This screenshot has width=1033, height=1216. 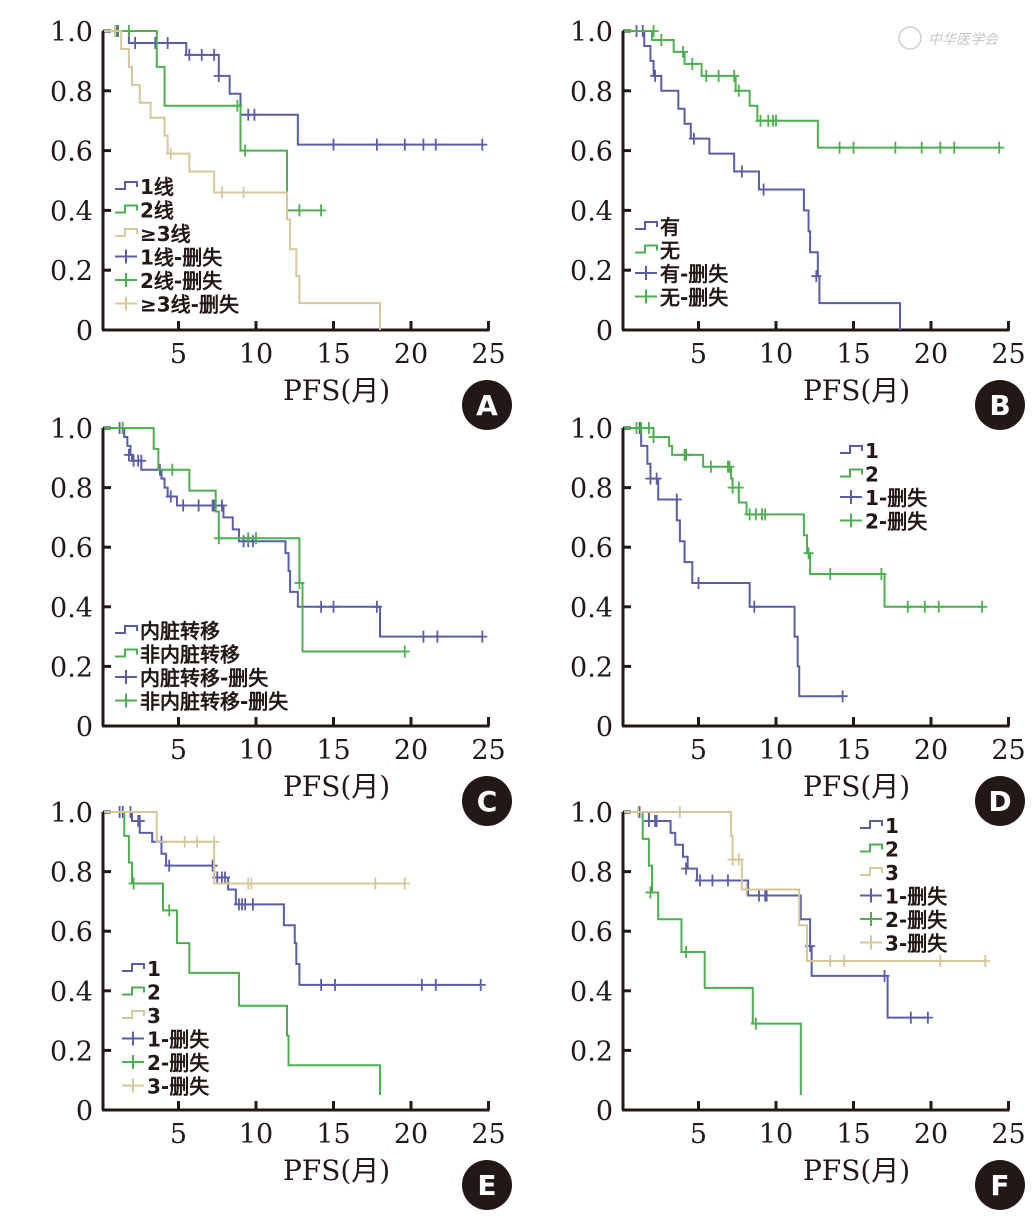 I want to click on chart-legend: 有无有-删失无-删失, so click(x=682, y=262).